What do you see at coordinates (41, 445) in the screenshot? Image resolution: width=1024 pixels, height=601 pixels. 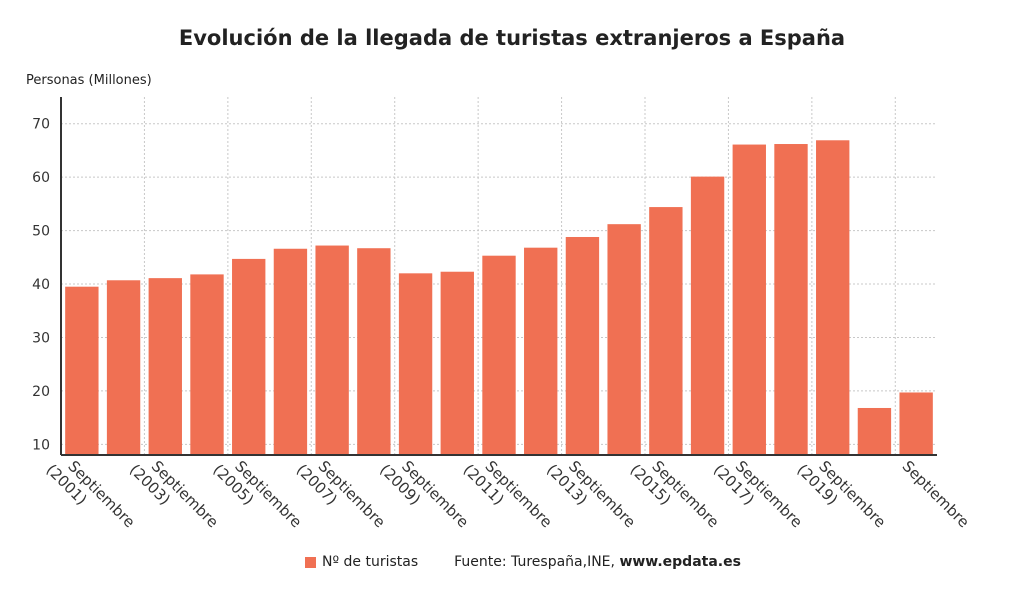 I see `y-tick-label: 10` at bounding box center [41, 445].